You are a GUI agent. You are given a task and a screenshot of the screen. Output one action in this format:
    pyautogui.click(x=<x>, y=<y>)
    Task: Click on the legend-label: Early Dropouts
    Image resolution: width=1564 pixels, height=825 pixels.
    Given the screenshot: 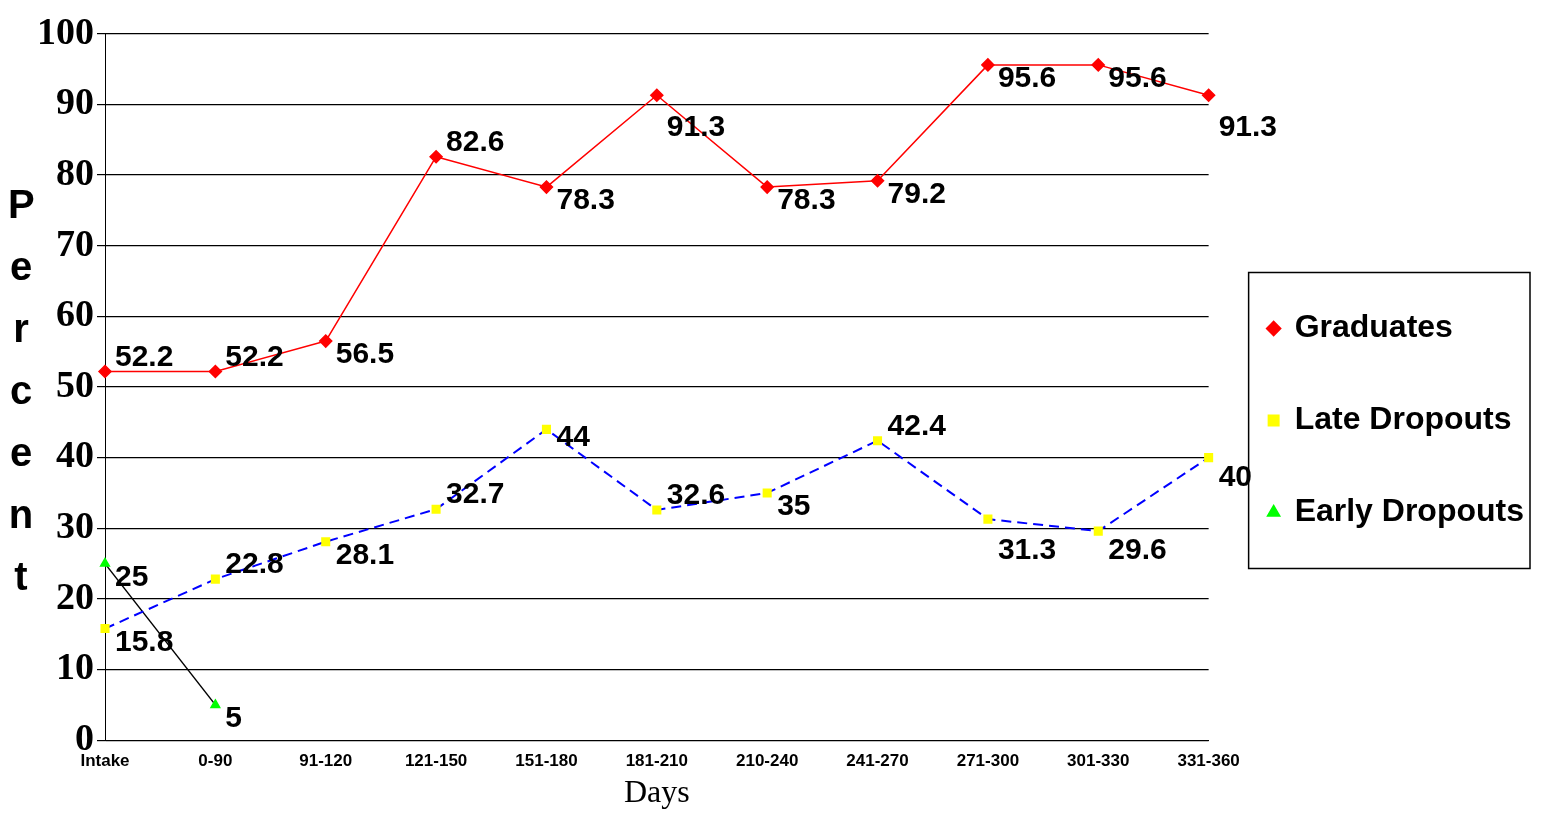 What is the action you would take?
    pyautogui.click(x=1409, y=510)
    